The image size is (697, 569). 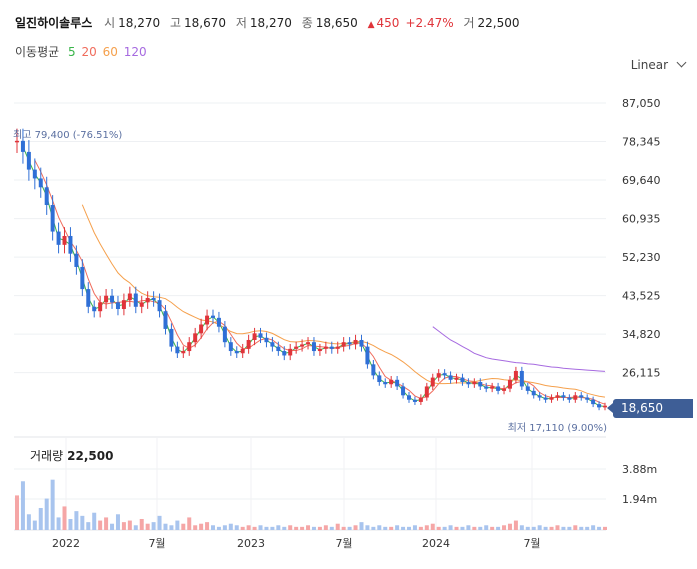 What do you see at coordinates (469, 23) in the screenshot?
I see `volume-label: 거` at bounding box center [469, 23].